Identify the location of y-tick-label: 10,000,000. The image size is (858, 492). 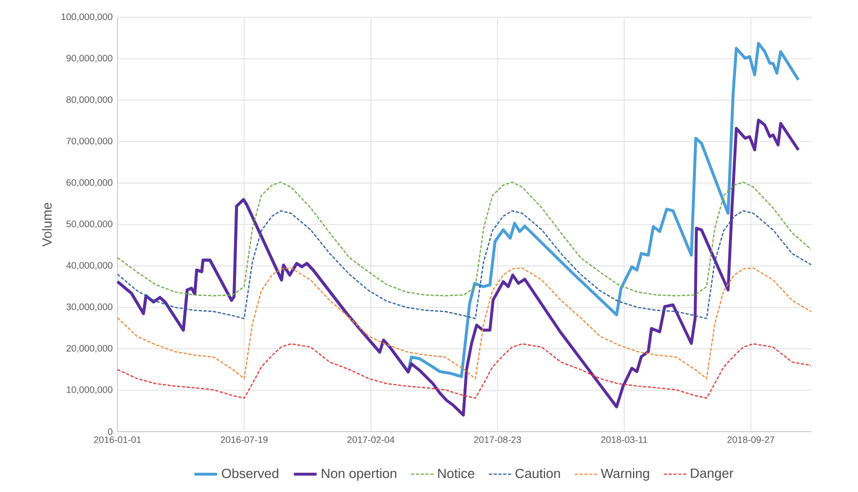
(89, 390).